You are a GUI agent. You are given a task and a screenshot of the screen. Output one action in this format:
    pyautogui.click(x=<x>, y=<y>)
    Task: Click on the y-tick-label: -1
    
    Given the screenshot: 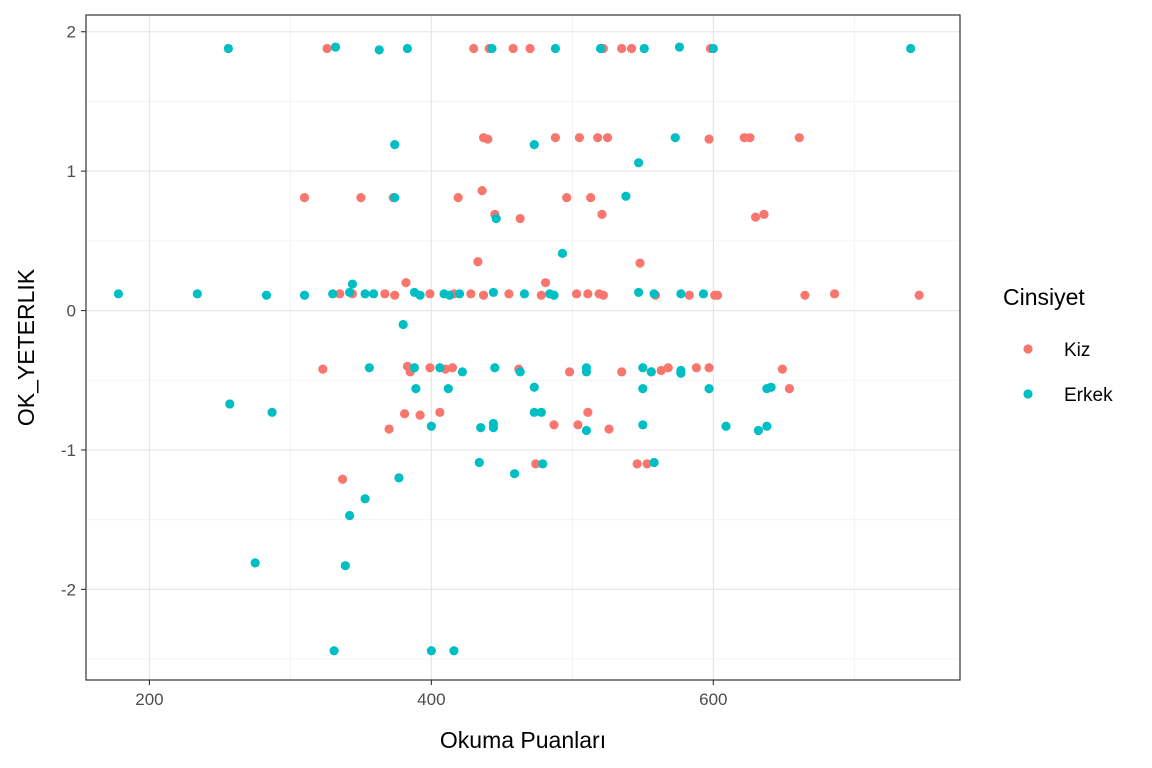 What is the action you would take?
    pyautogui.click(x=68, y=450)
    